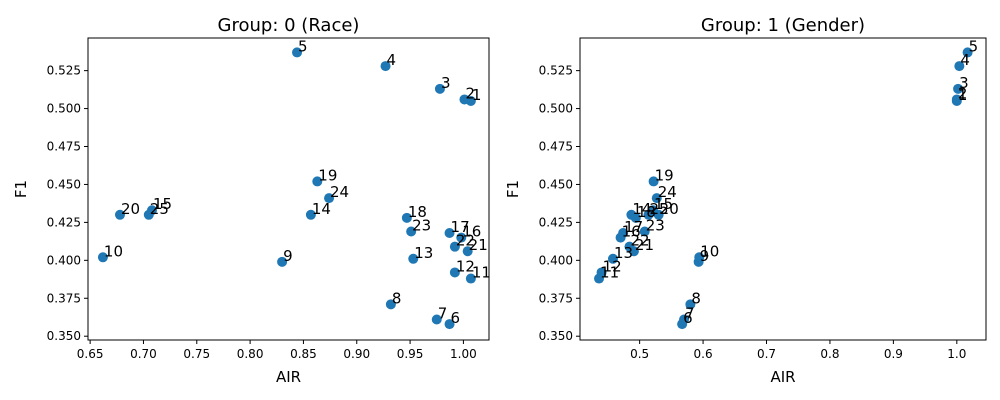 This screenshot has height=400, width=1000. I want to click on x-tick-label: 0.7, so click(766, 354).